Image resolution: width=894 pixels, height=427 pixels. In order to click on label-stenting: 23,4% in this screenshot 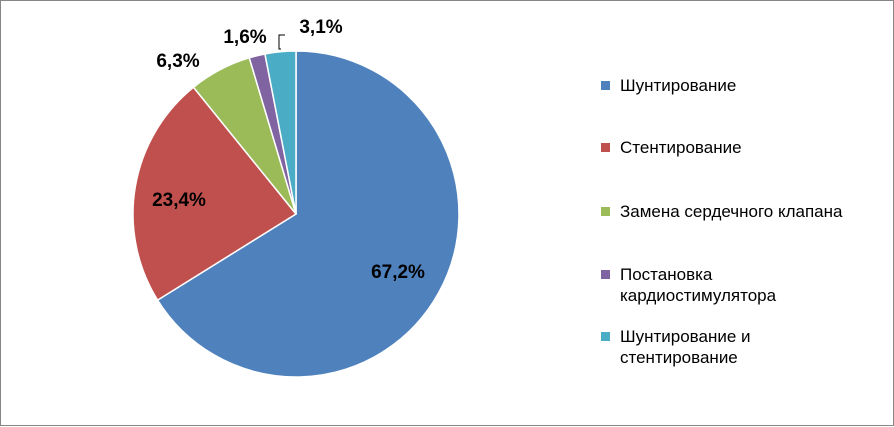, I will do `click(179, 200)`.